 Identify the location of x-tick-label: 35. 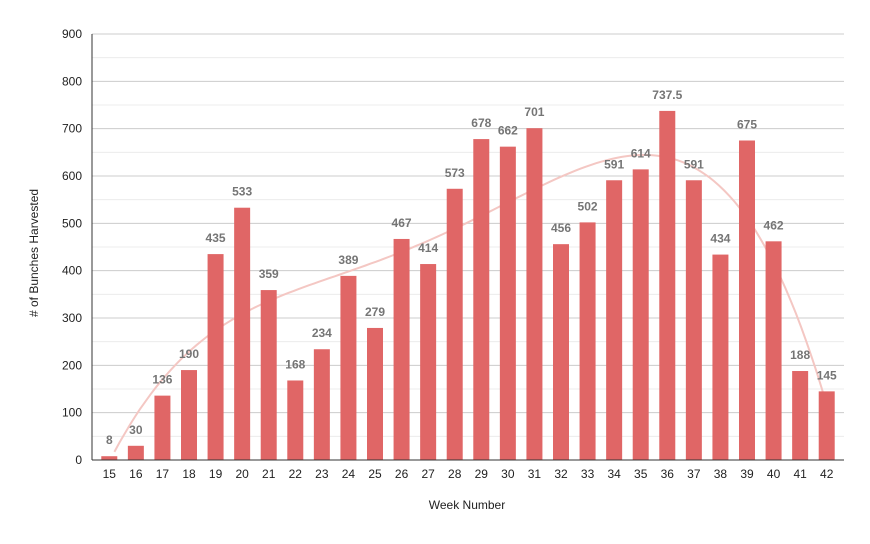
(641, 474).